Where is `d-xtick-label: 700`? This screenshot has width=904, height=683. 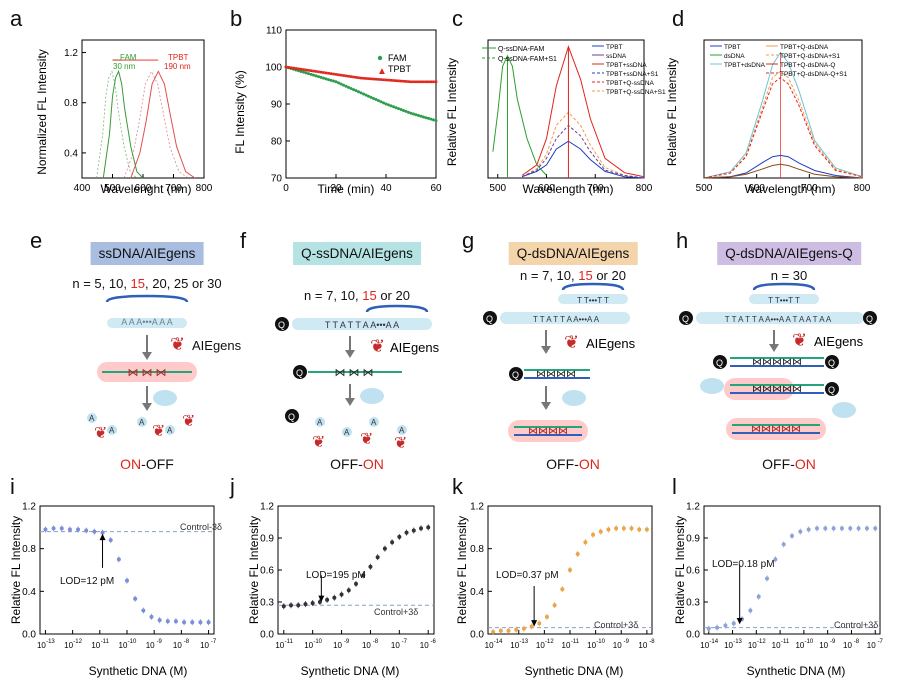 d-xtick-label: 700 is located at coordinates (809, 188).